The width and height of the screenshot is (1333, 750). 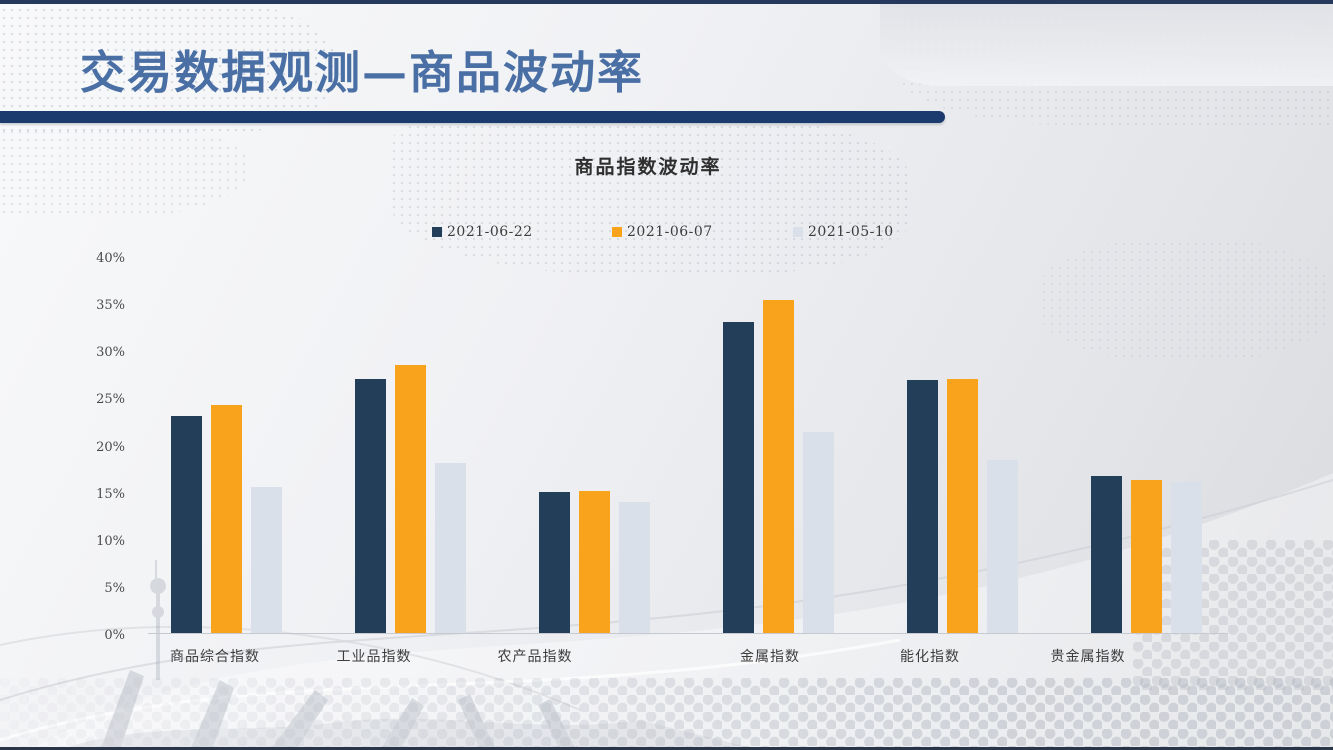 I want to click on header-curve-band, so click(x=1106, y=45).